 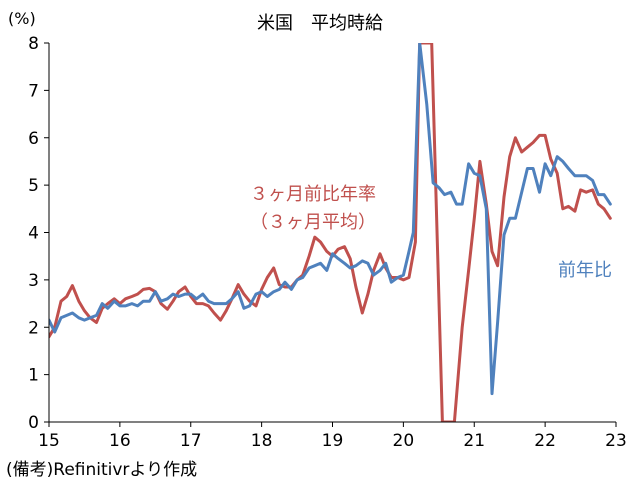 What do you see at coordinates (585, 270) in the screenshot?
I see `series-label-1-line-0: 前年比` at bounding box center [585, 270].